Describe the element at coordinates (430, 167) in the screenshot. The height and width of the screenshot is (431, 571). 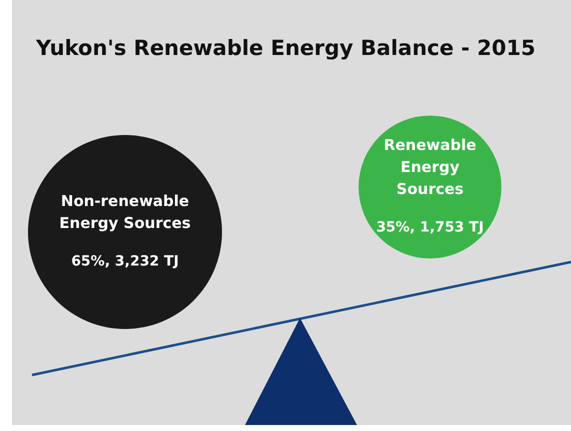
I see `category-label: Renewable Energy Sources` at that location.